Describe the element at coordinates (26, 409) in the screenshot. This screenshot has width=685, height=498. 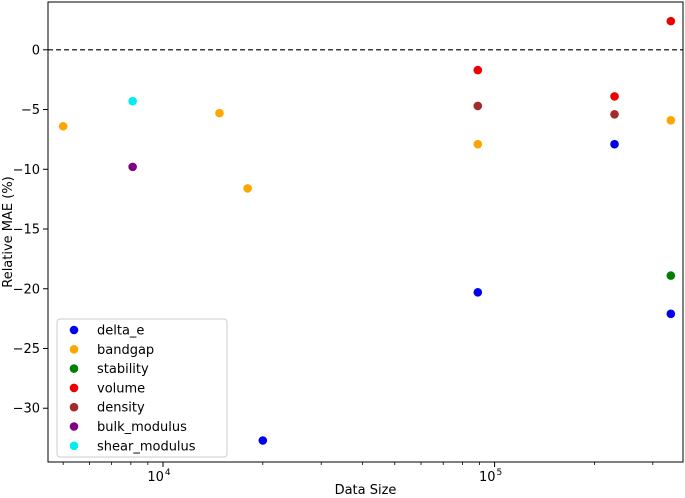
I see `y-tick-label: −30` at that location.